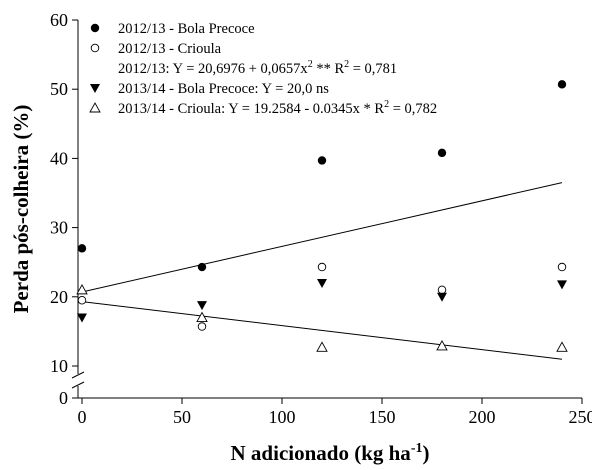  What do you see at coordinates (59, 297) in the screenshot?
I see `y-tick-label: 20` at bounding box center [59, 297].